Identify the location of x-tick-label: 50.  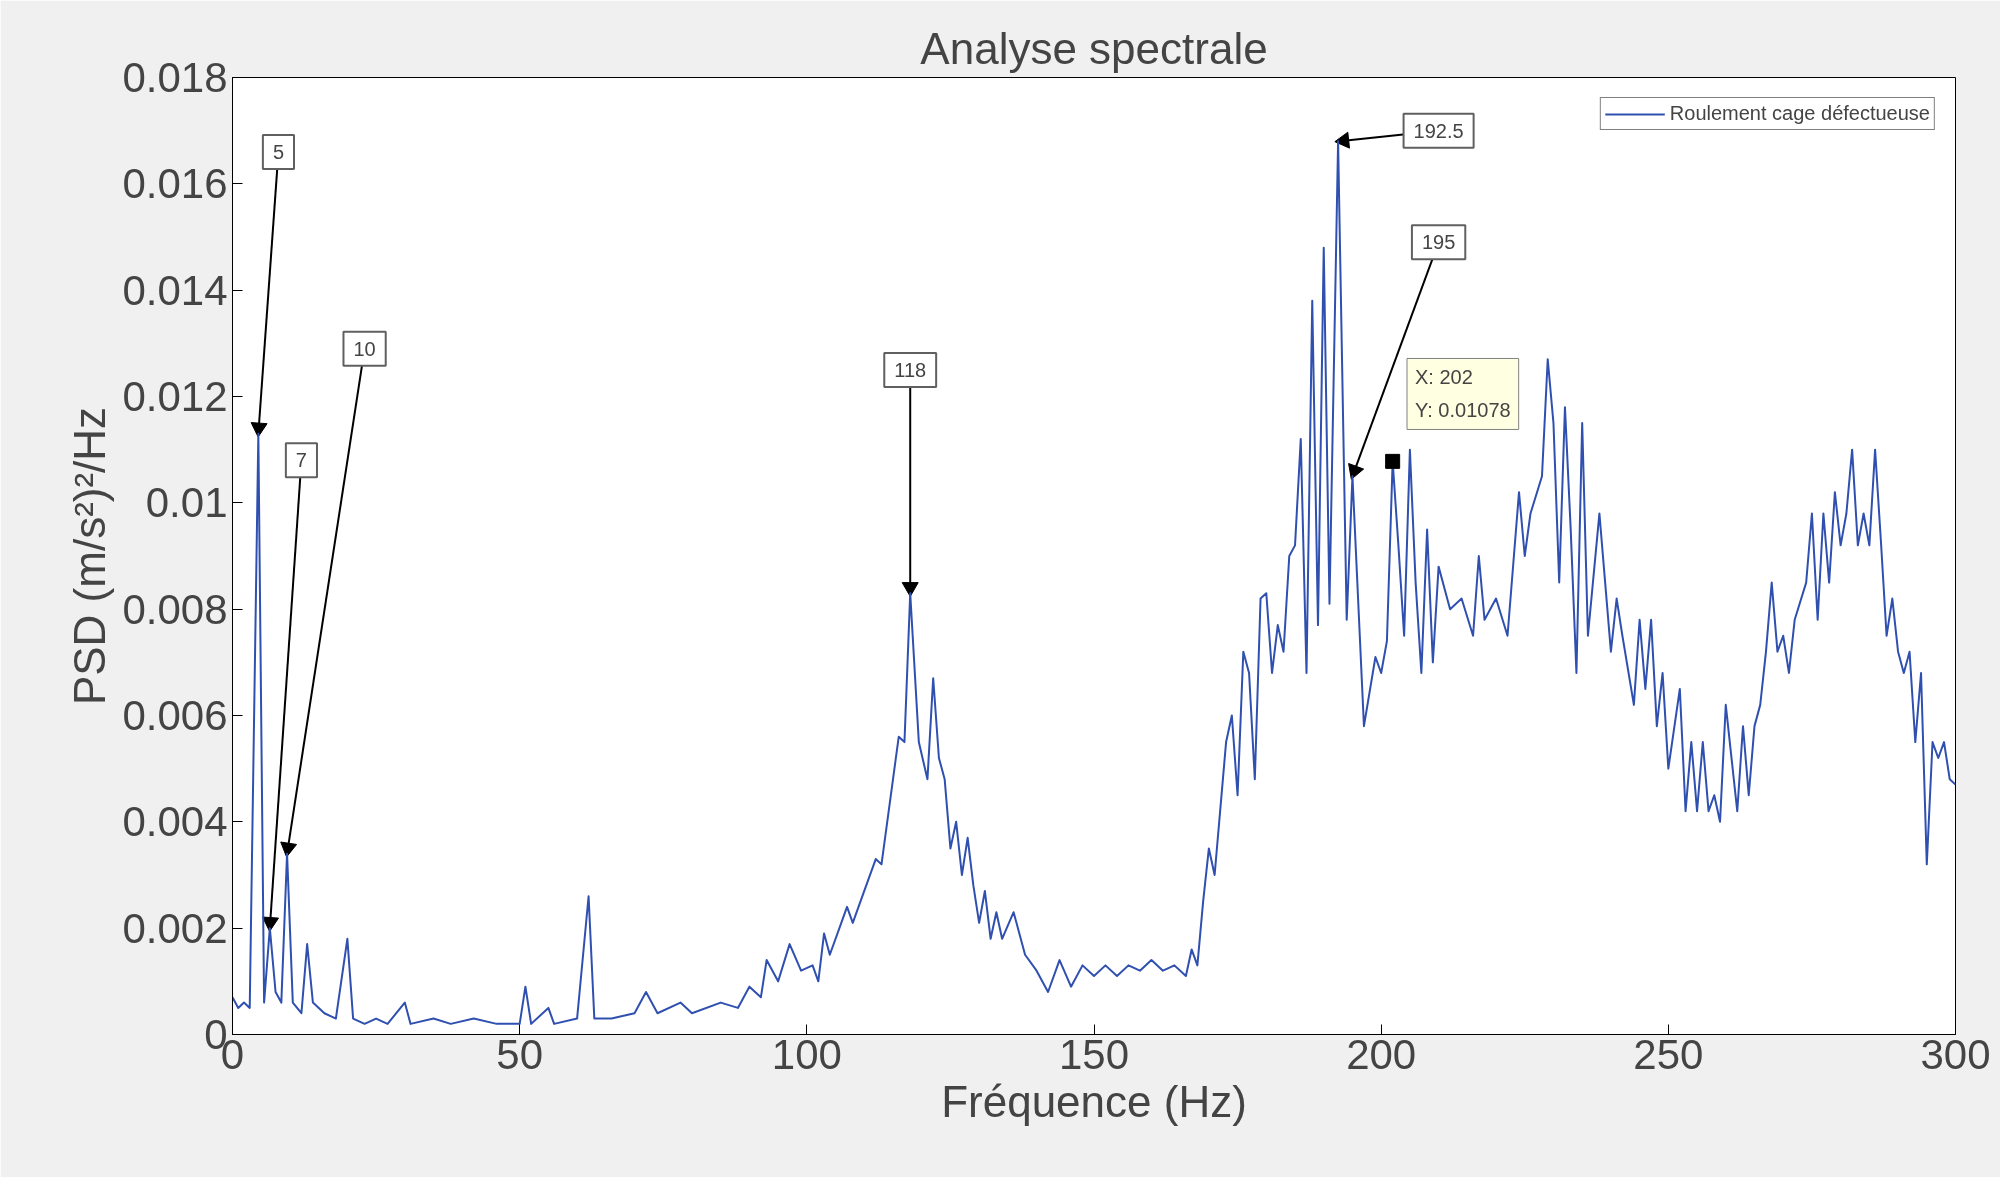
(520, 1054).